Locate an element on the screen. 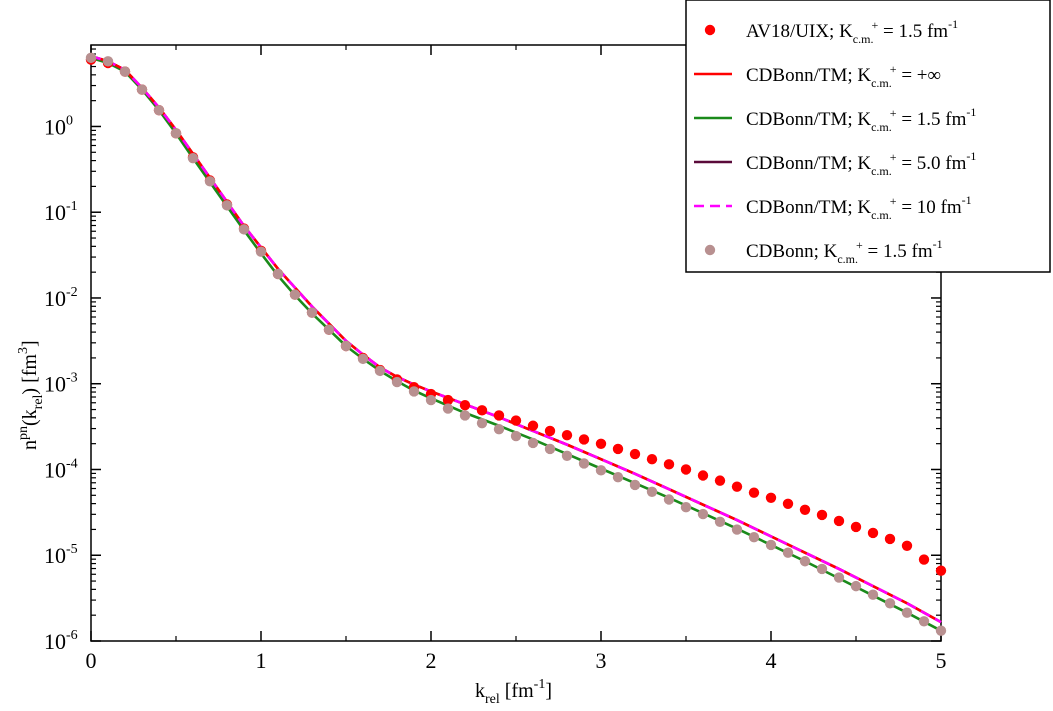  y-tick-labels: 10⁰ 10⁻¹ 10⁻² 10⁻³ 10⁻⁴ 10⁻⁵ 10⁻⁶ is located at coordinates (61, 383).